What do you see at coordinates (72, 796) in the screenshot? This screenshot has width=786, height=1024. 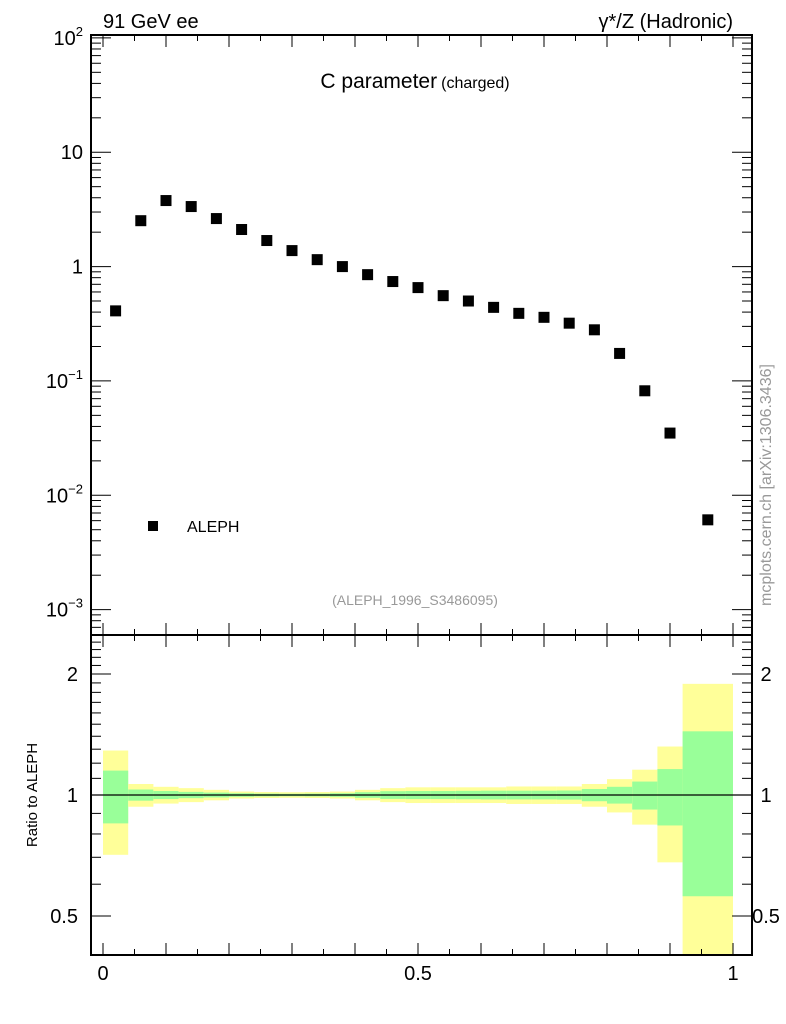 I see `ratio-y-tick-label: 1` at bounding box center [72, 796].